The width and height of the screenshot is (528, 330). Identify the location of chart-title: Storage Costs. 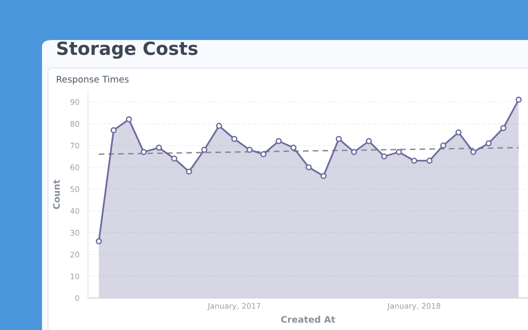
(127, 50).